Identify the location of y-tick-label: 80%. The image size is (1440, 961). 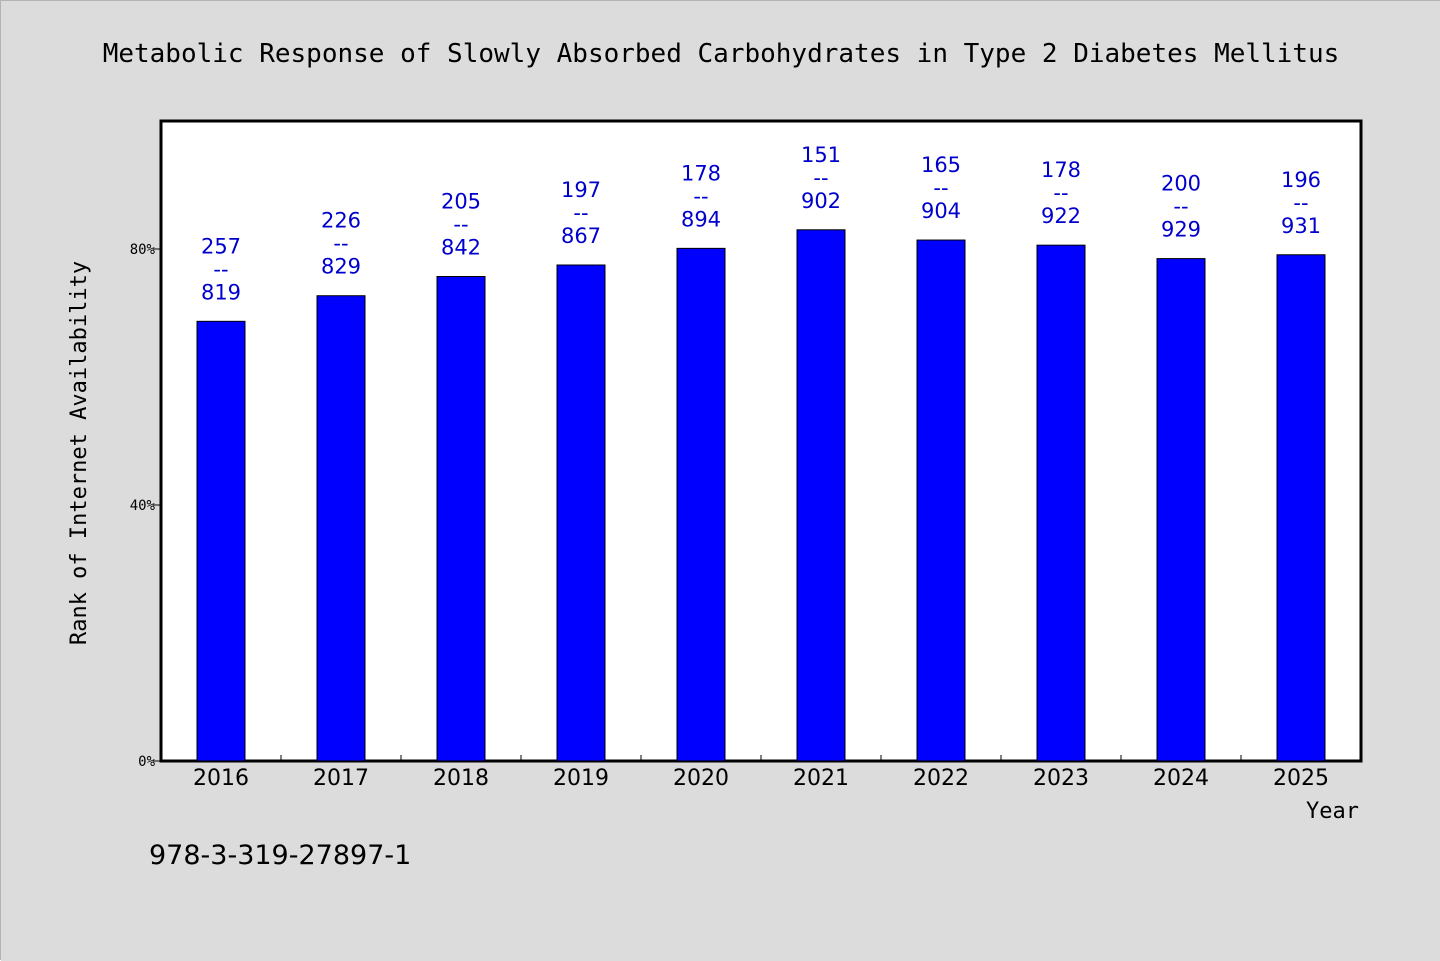
(143, 250).